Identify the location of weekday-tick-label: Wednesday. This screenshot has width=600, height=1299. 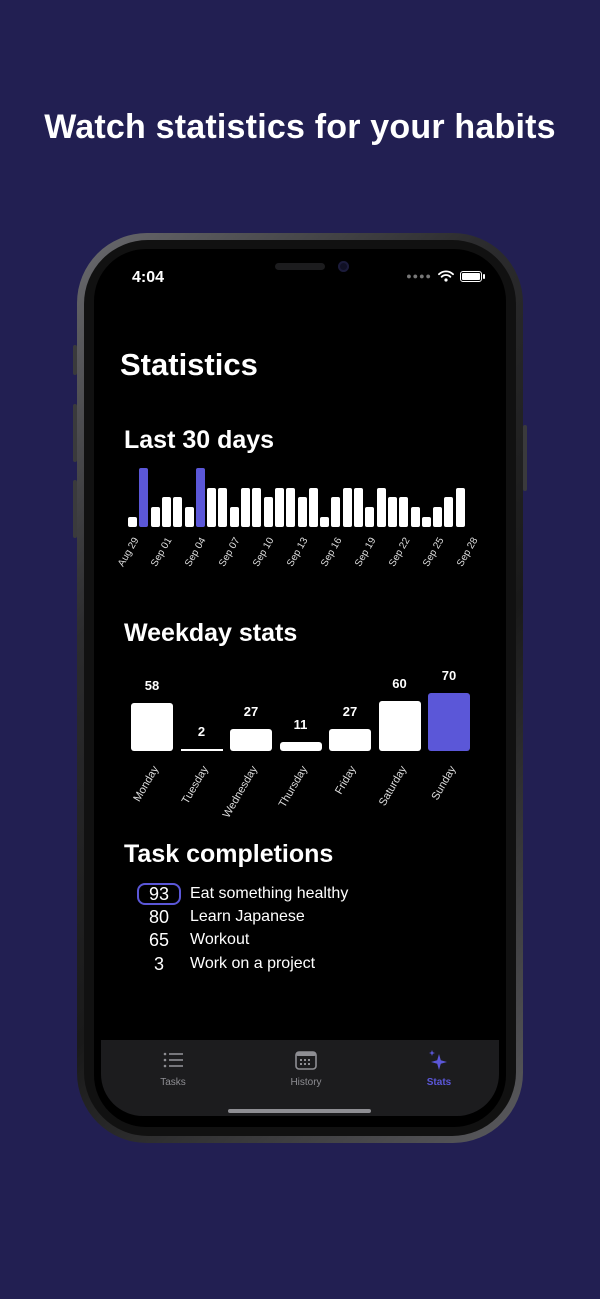
(240, 792).